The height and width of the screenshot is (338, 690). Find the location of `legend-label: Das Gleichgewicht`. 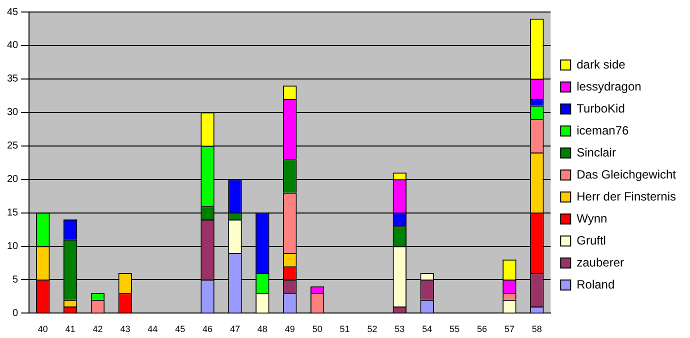

legend-label: Das Gleichgewicht is located at coordinates (626, 174).